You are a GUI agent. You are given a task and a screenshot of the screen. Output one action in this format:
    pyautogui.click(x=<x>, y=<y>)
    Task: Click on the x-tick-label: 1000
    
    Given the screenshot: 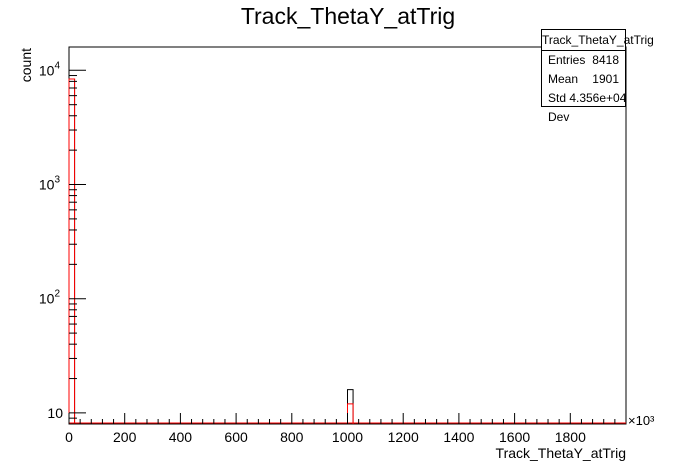 What is the action you would take?
    pyautogui.click(x=347, y=437)
    